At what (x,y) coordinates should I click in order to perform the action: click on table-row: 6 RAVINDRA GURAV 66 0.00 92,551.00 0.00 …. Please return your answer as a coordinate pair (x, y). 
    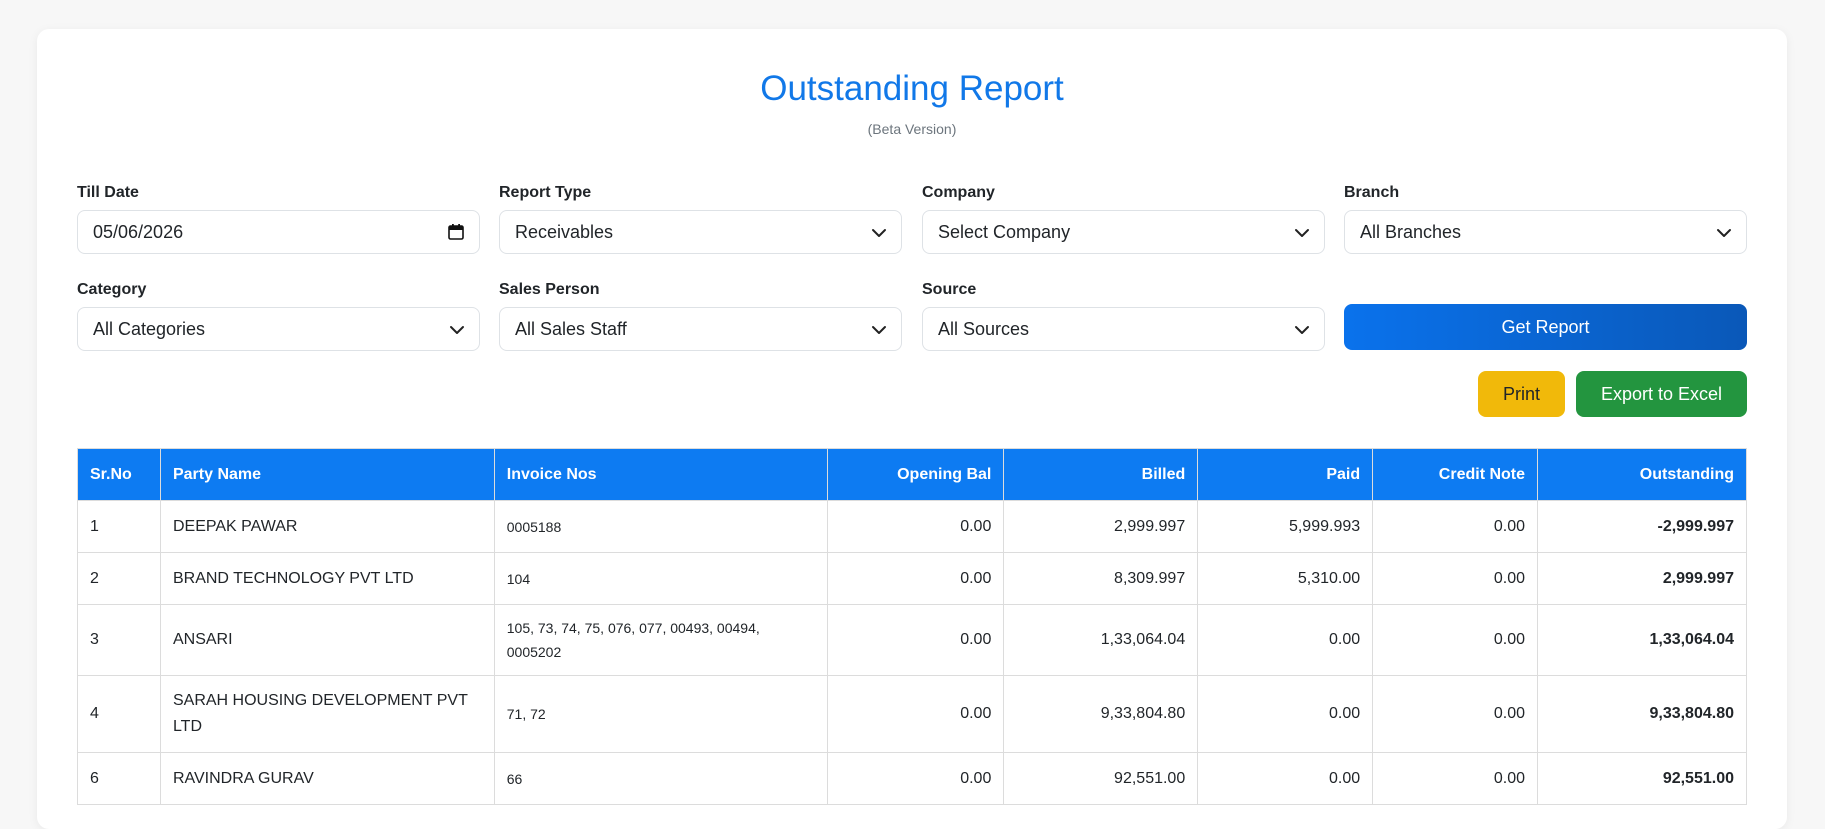
    Looking at the image, I should click on (912, 778).